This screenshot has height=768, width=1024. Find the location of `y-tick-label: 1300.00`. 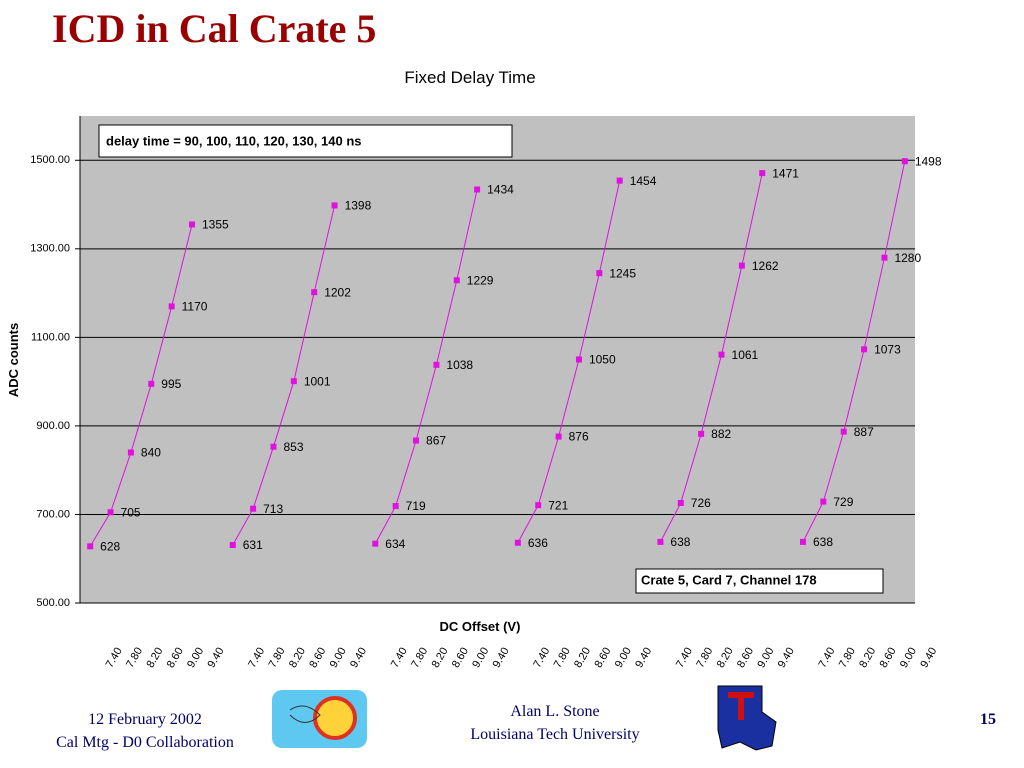

y-tick-label: 1300.00 is located at coordinates (50, 249).